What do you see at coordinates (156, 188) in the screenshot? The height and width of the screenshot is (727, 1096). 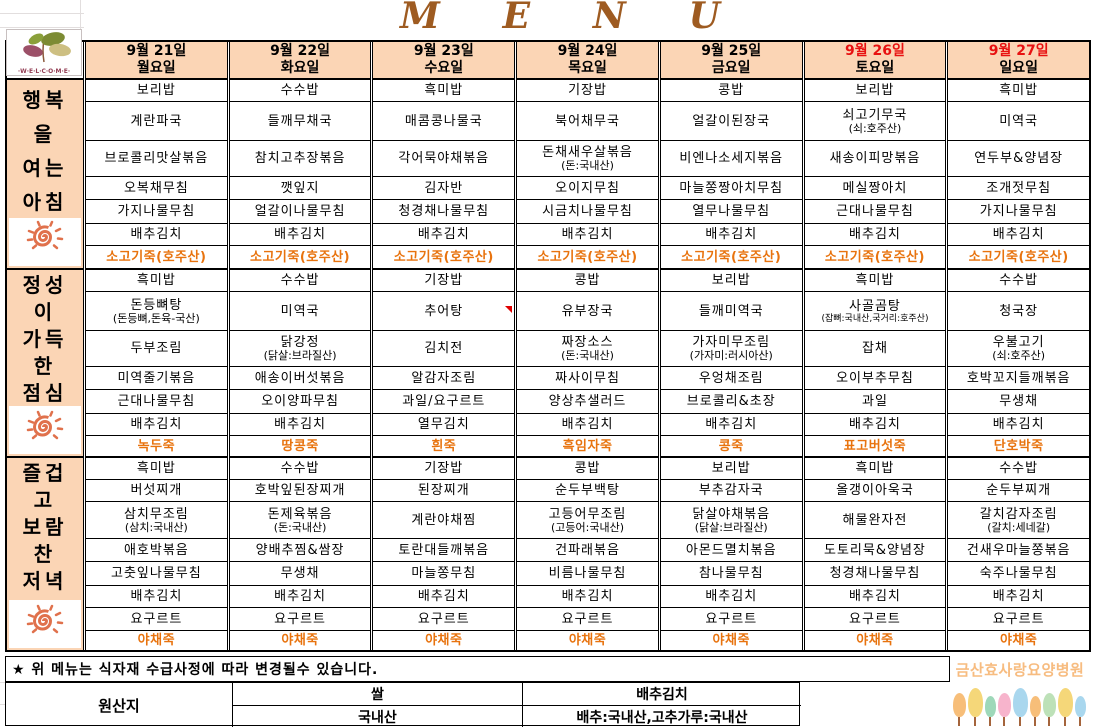 I see `menu-item-line: 오복채무침` at bounding box center [156, 188].